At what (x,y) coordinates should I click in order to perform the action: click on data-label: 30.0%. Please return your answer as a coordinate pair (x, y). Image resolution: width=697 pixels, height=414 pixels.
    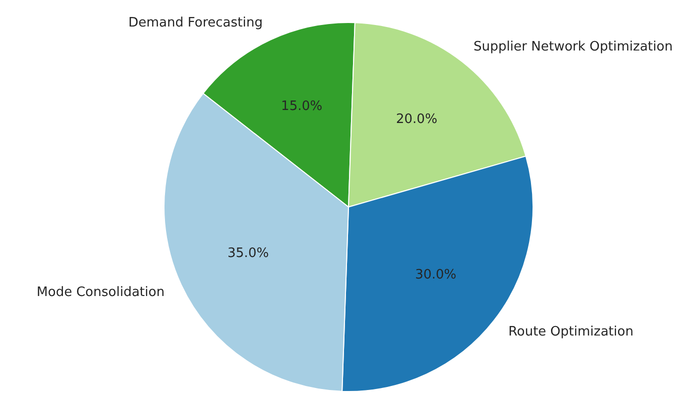
    Looking at the image, I should click on (435, 275).